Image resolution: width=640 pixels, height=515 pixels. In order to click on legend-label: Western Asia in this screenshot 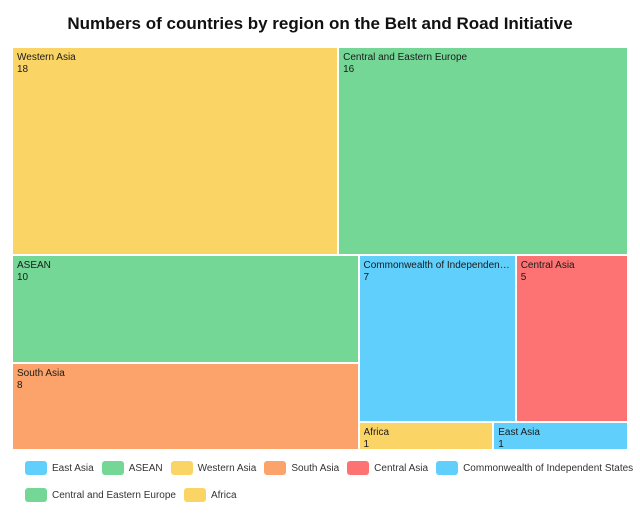, I will do `click(227, 468)`.